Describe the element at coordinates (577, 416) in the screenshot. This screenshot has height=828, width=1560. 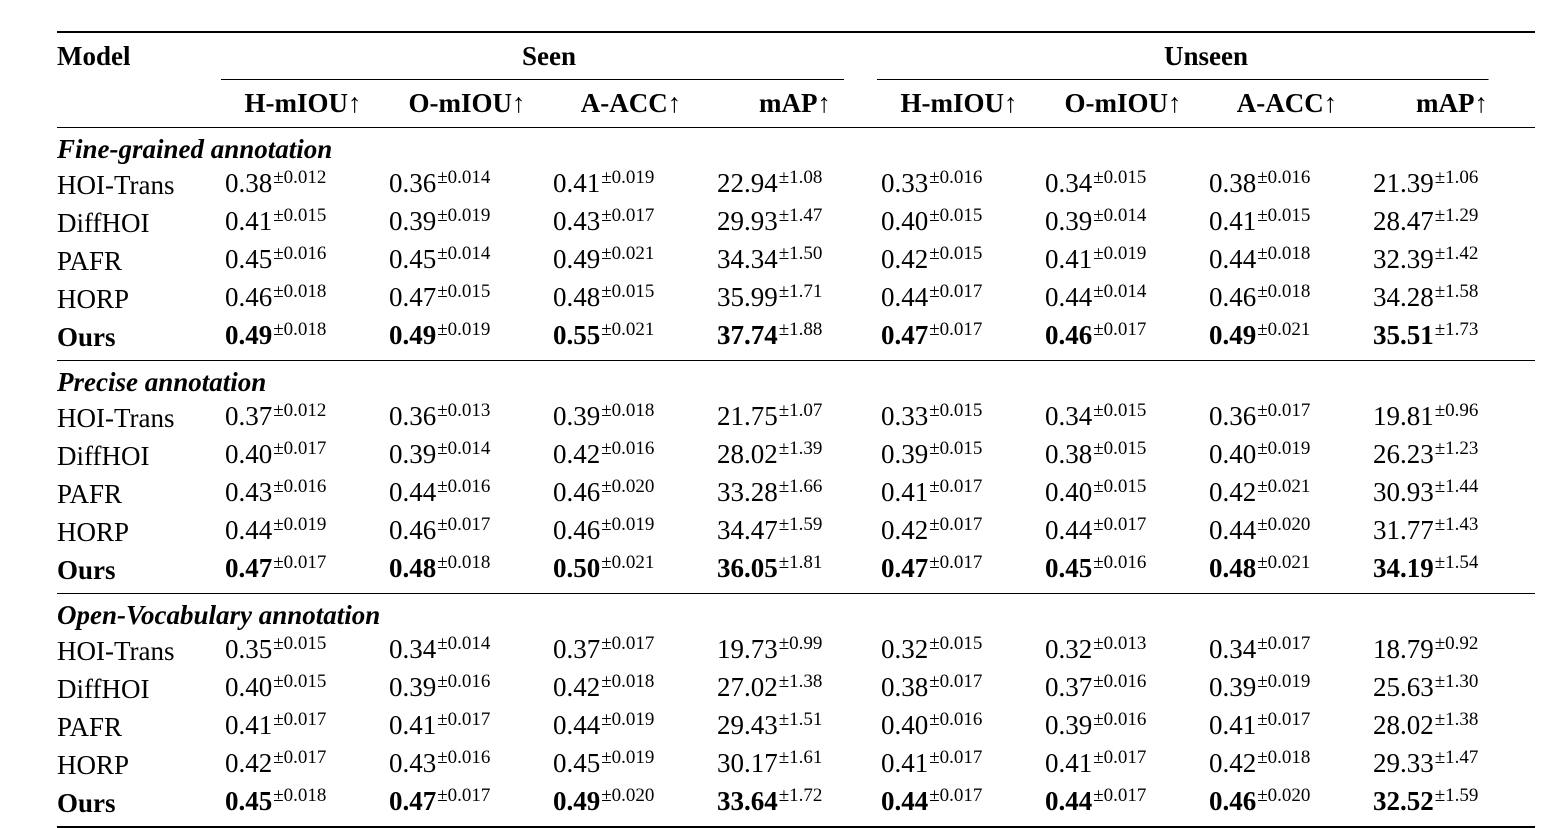
I see `metric-value: 0.39` at that location.